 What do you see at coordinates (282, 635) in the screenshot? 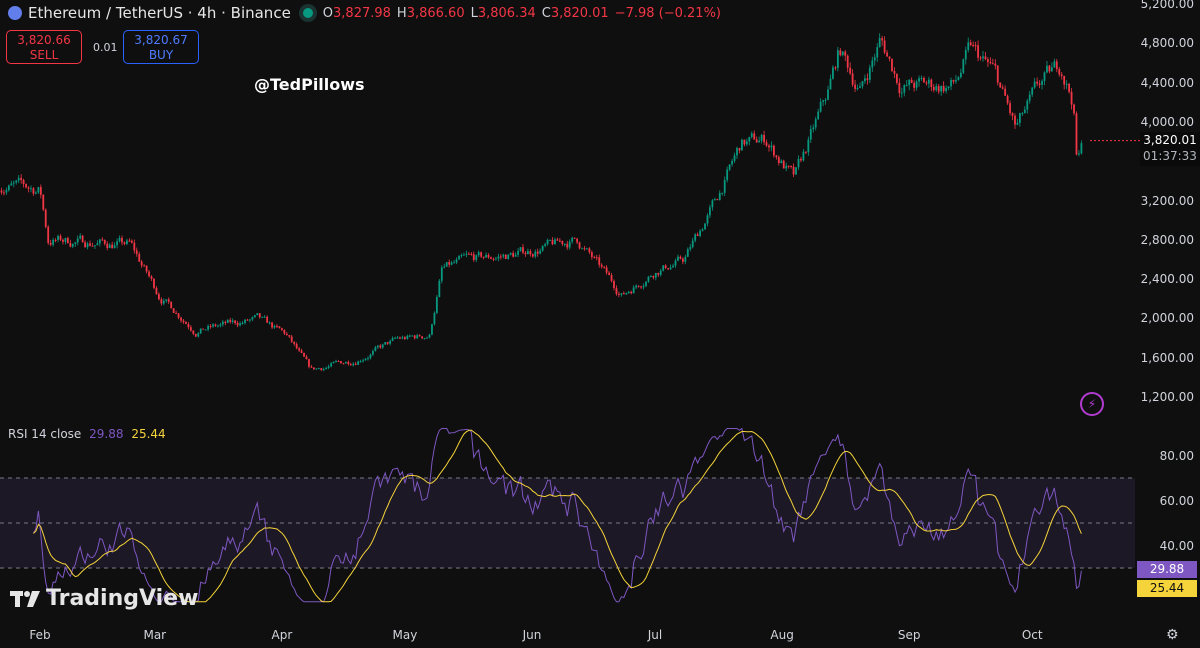
I see `time-tick: Apr` at bounding box center [282, 635].